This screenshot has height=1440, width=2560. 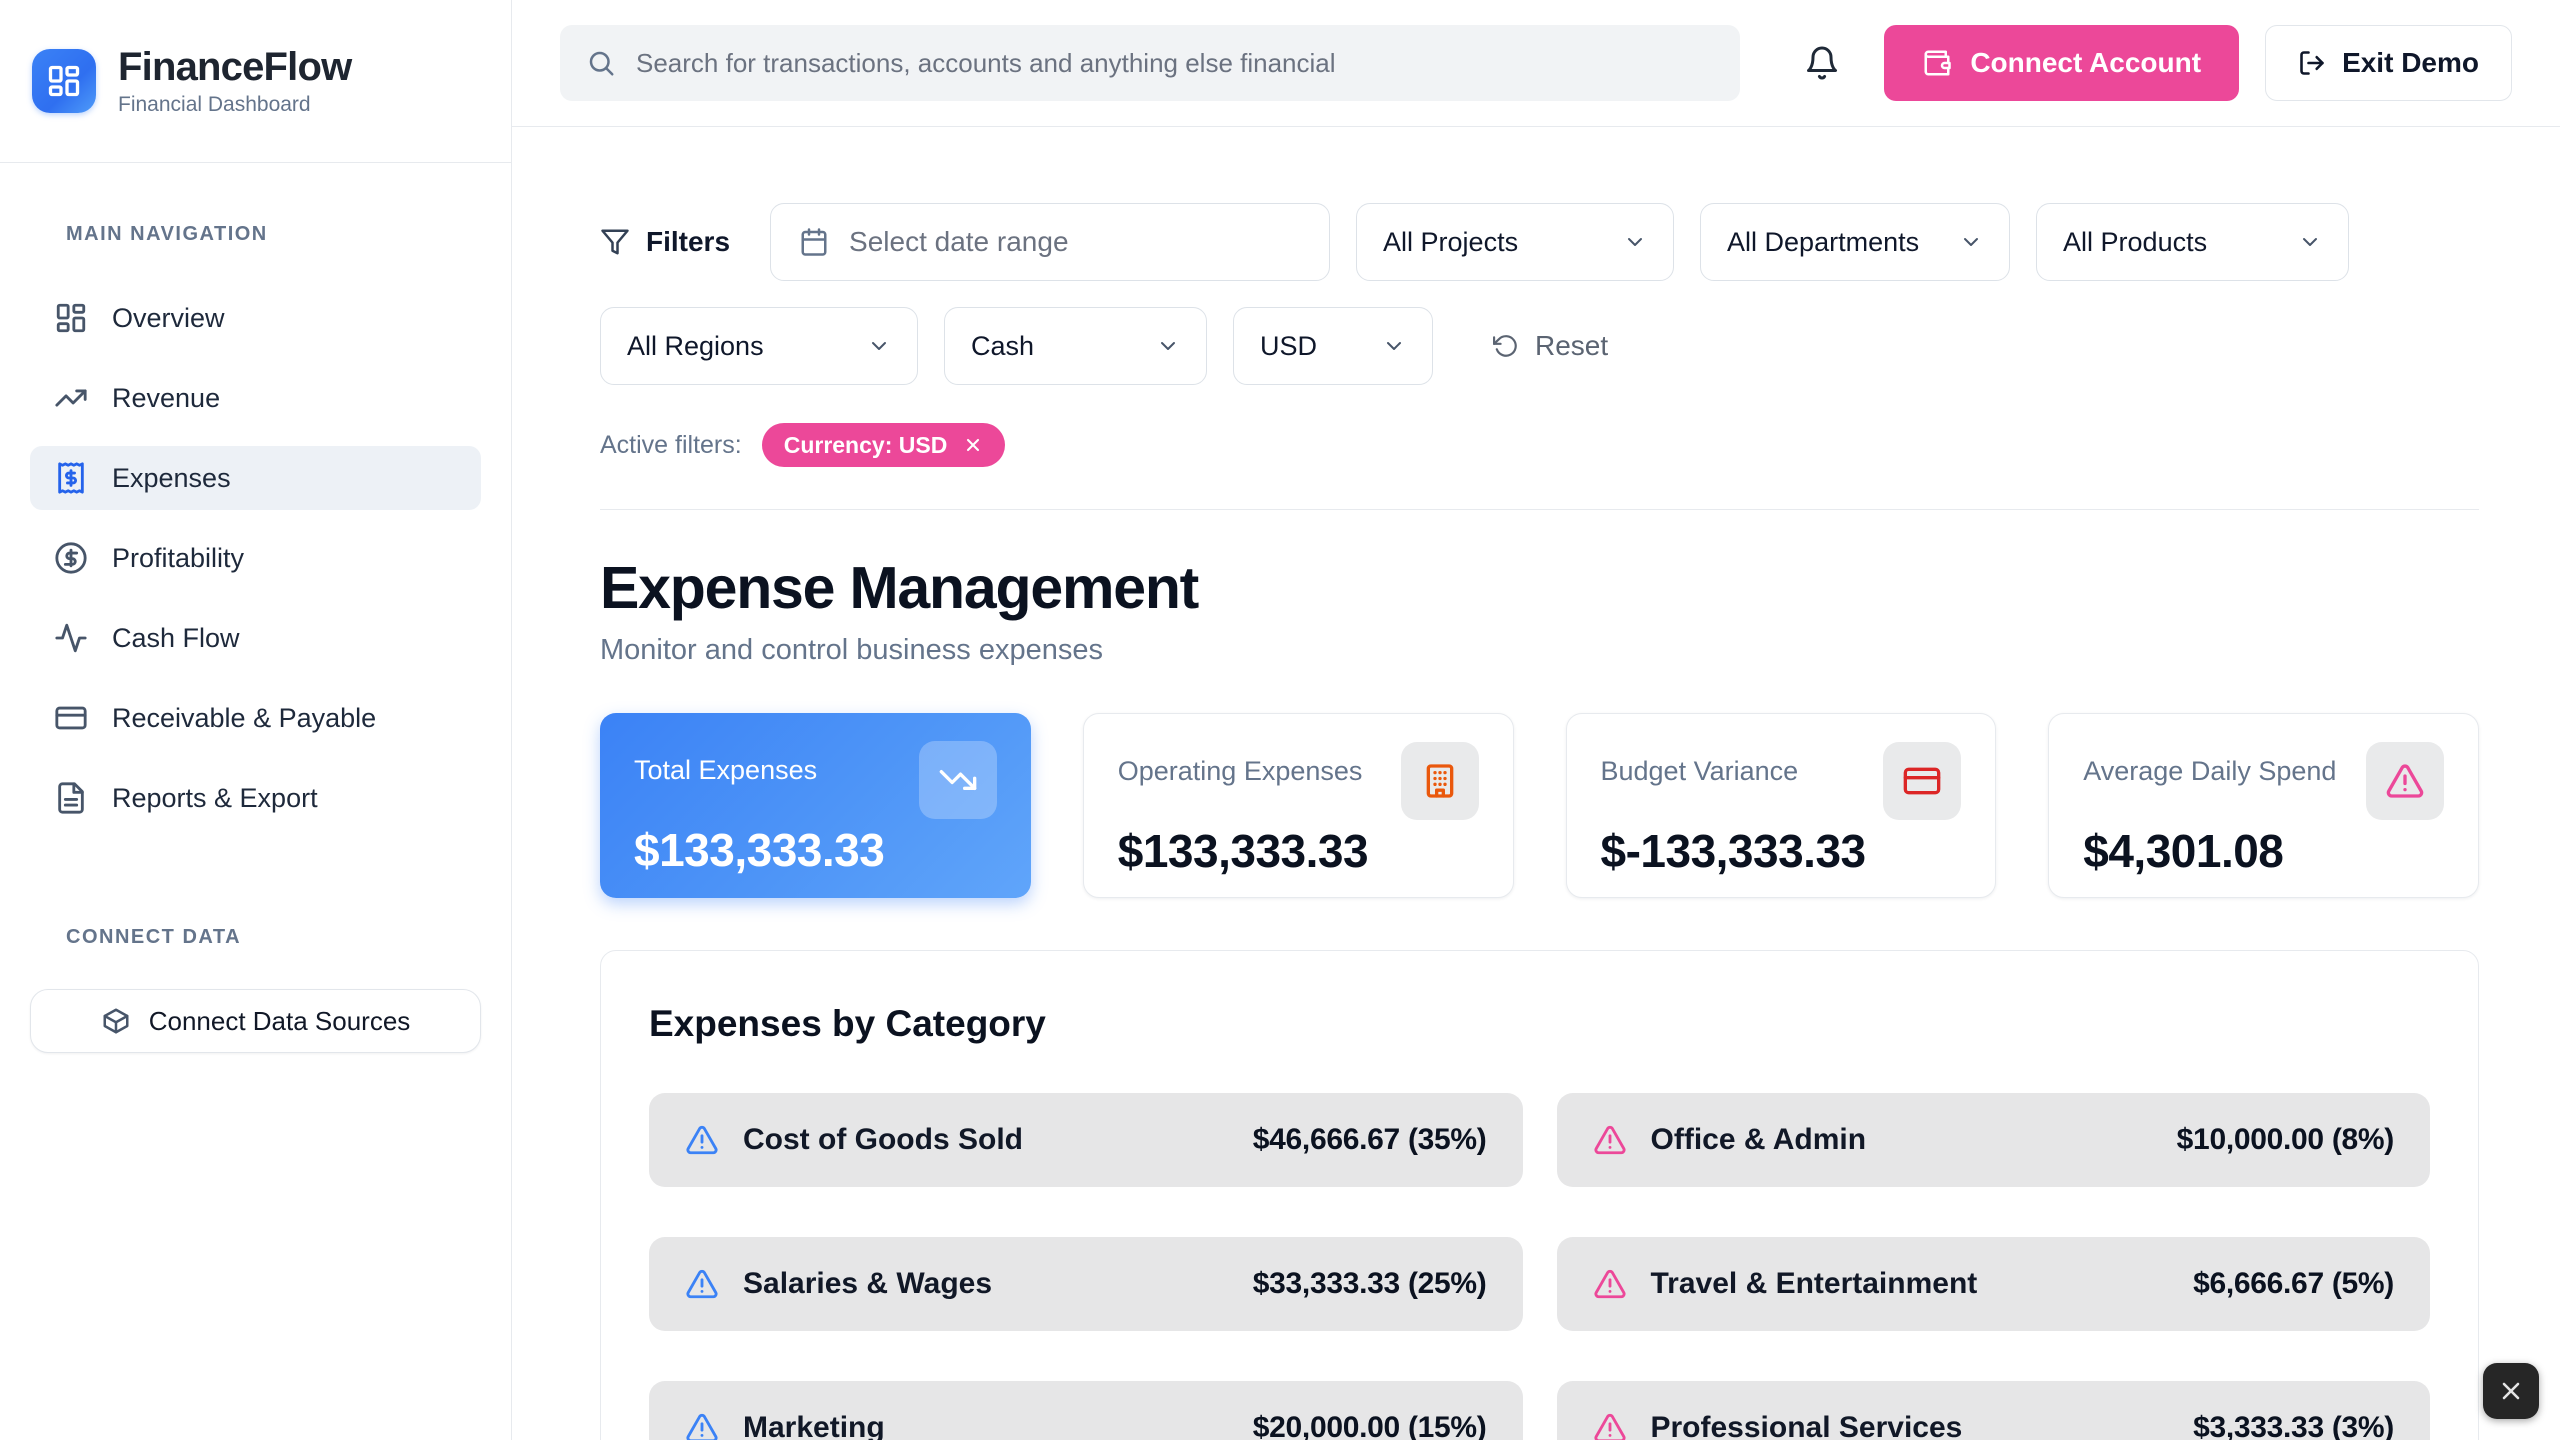 What do you see at coordinates (1781, 805) in the screenshot?
I see `stat-card-budget-variance: Budget Variance $-133,333.33` at bounding box center [1781, 805].